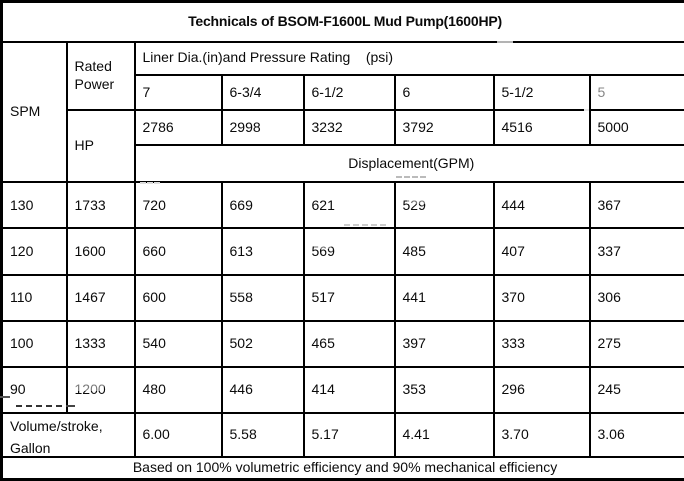  I want to click on hp-header-cell: HP, so click(100, 146).